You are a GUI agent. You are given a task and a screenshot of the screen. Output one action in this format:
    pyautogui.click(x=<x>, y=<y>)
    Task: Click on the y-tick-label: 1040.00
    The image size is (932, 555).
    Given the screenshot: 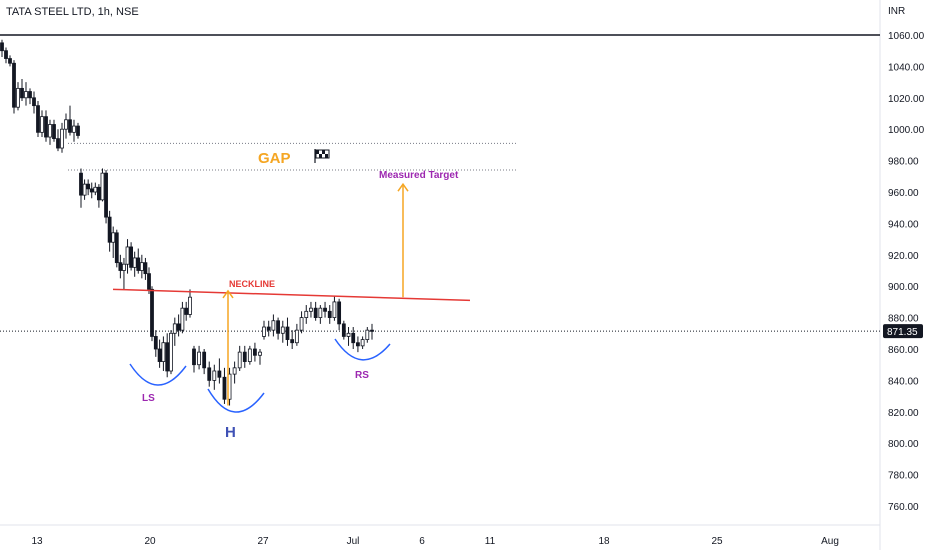 What is the action you would take?
    pyautogui.click(x=906, y=67)
    